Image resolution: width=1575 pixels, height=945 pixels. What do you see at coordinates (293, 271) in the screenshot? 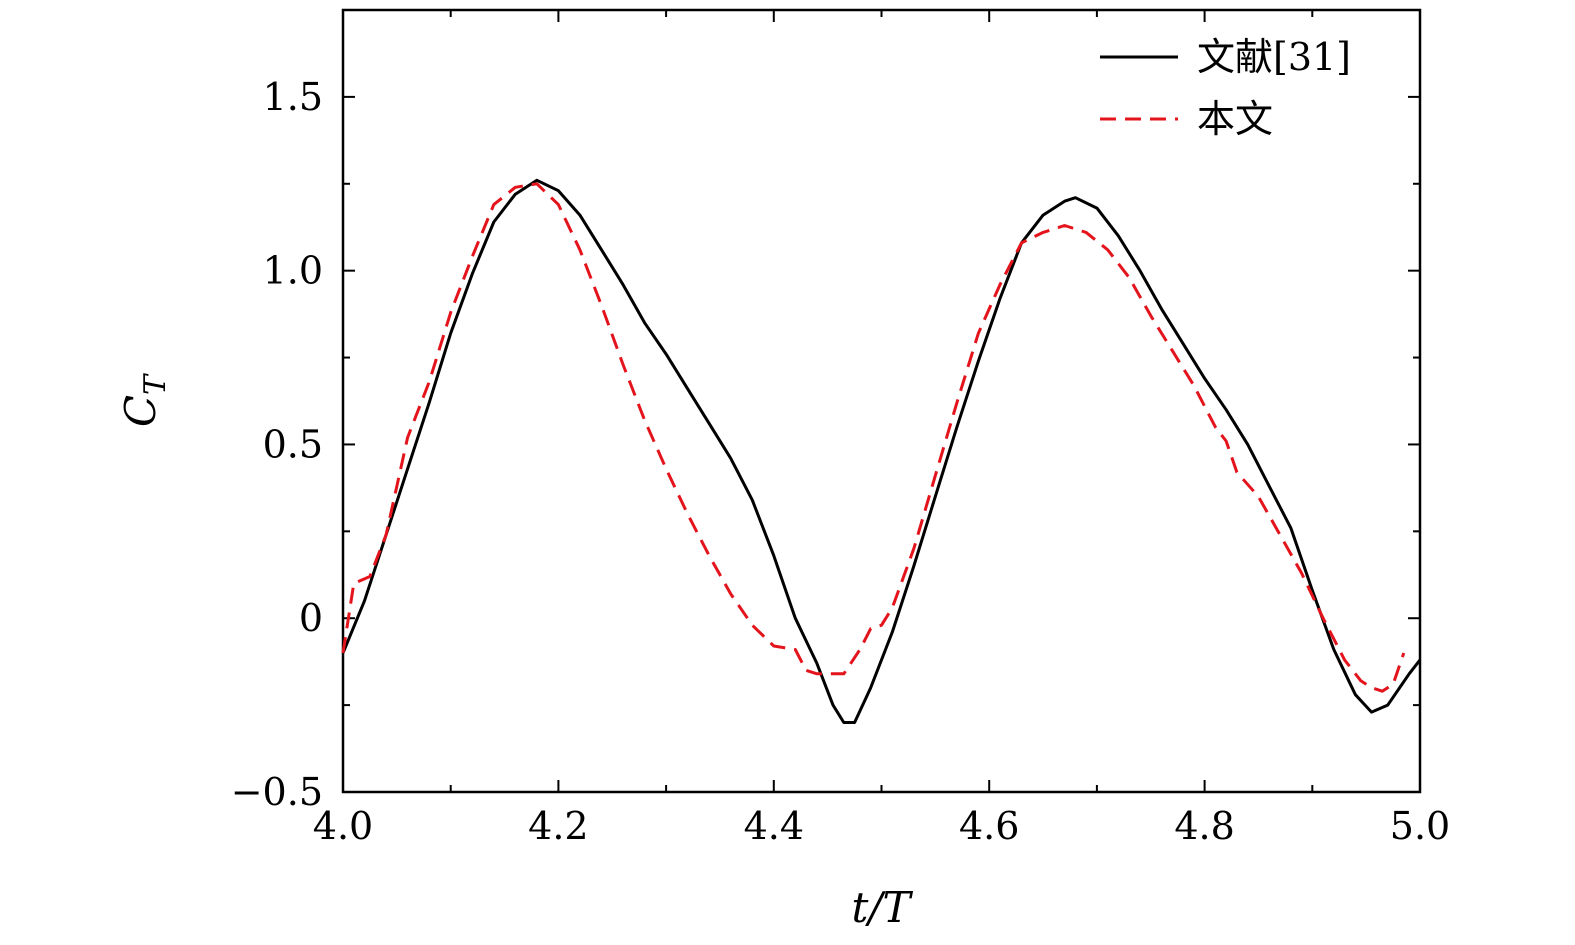
I see `y-tick-label: 1.0` at bounding box center [293, 271].